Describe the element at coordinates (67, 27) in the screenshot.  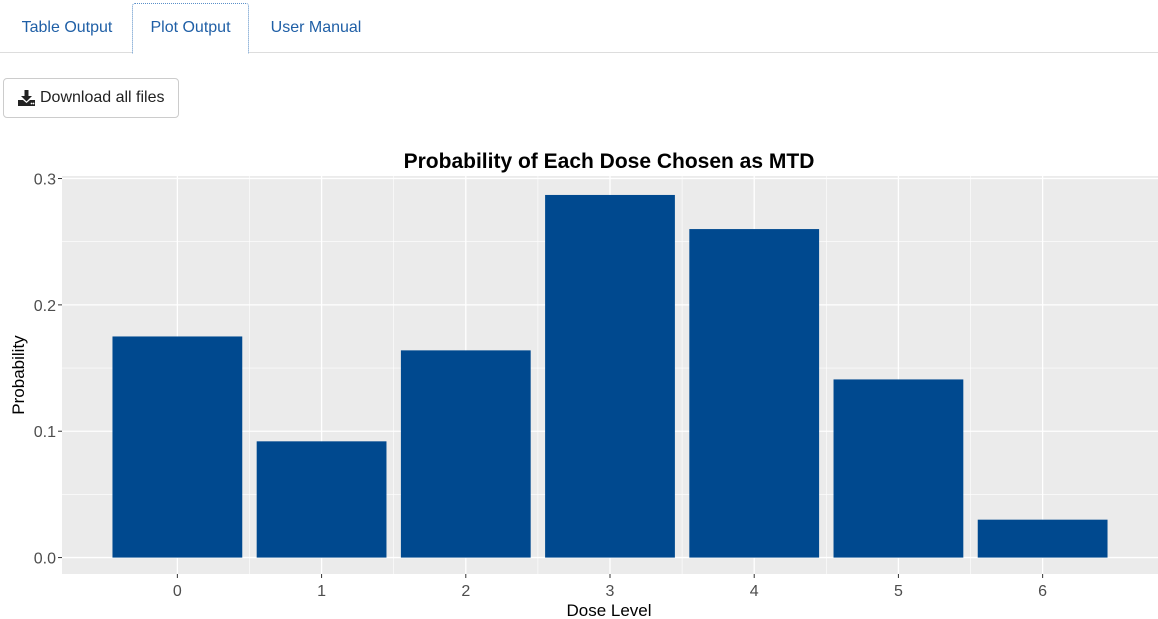
I see `tab-table-output: Table Output` at that location.